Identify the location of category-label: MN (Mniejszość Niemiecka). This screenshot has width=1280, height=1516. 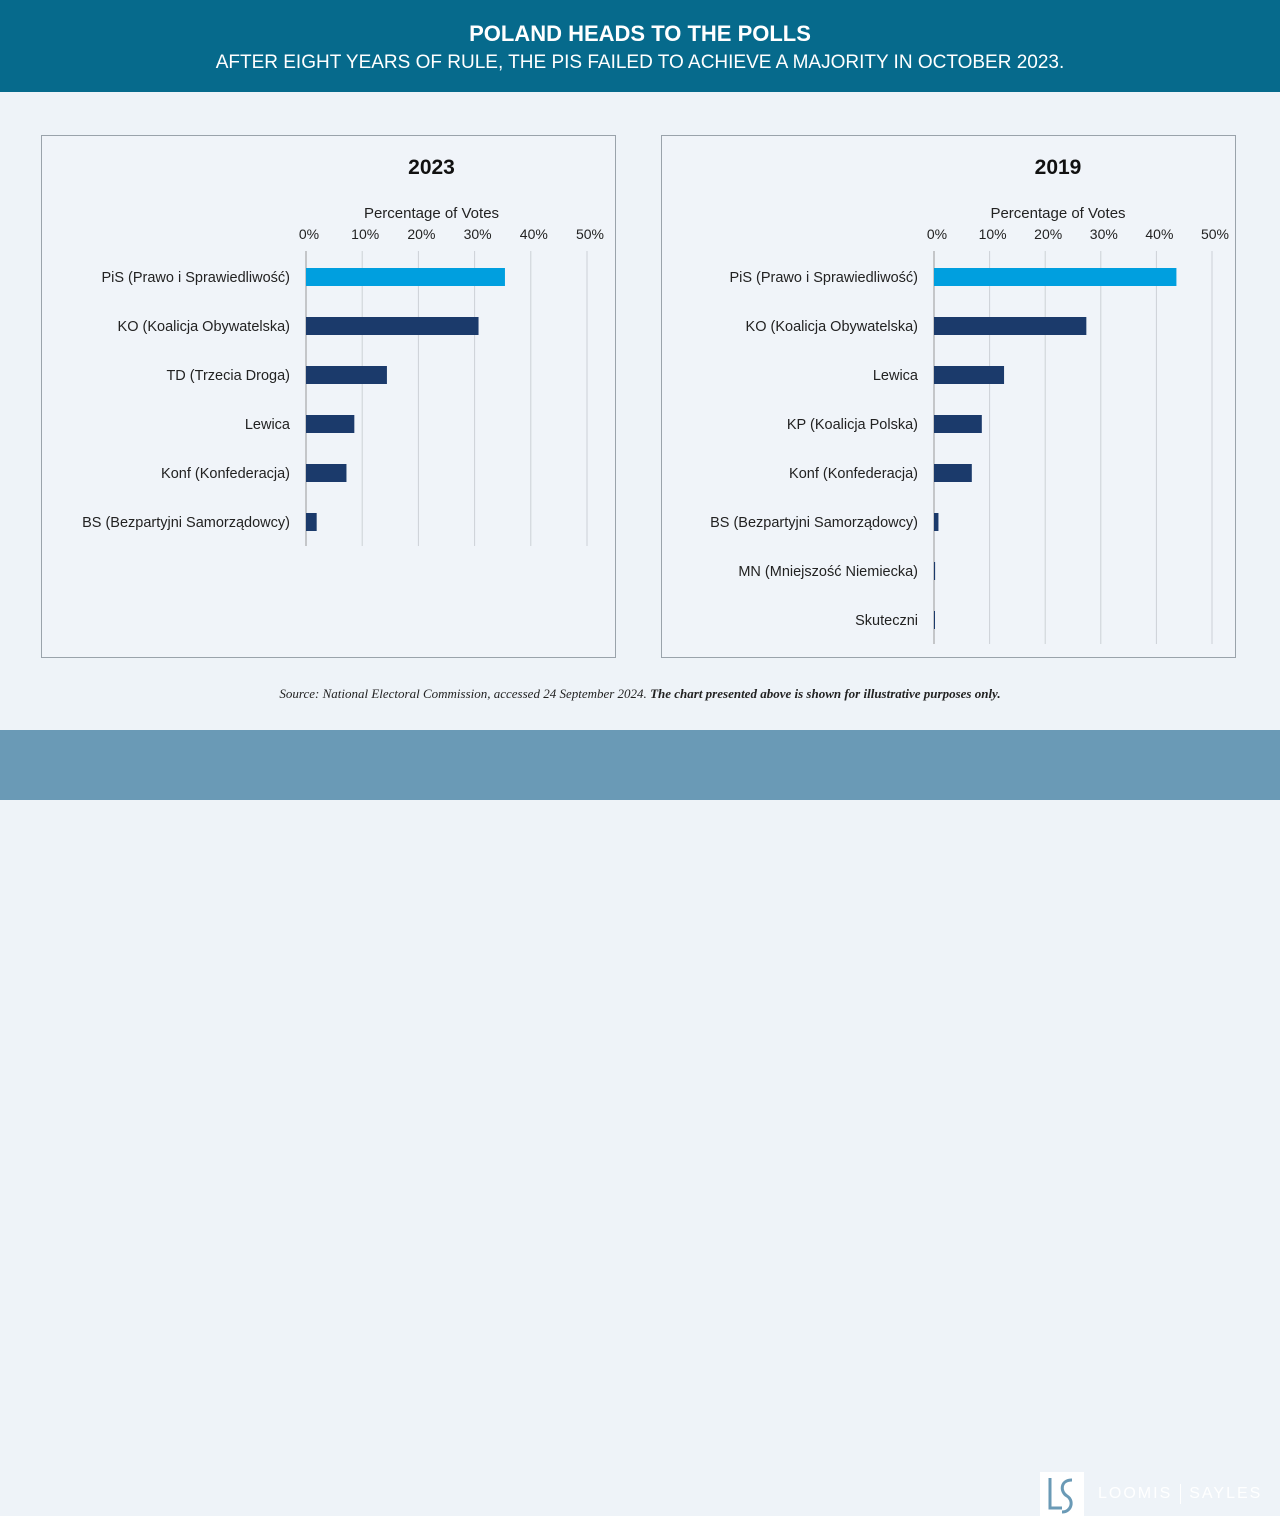
(828, 572).